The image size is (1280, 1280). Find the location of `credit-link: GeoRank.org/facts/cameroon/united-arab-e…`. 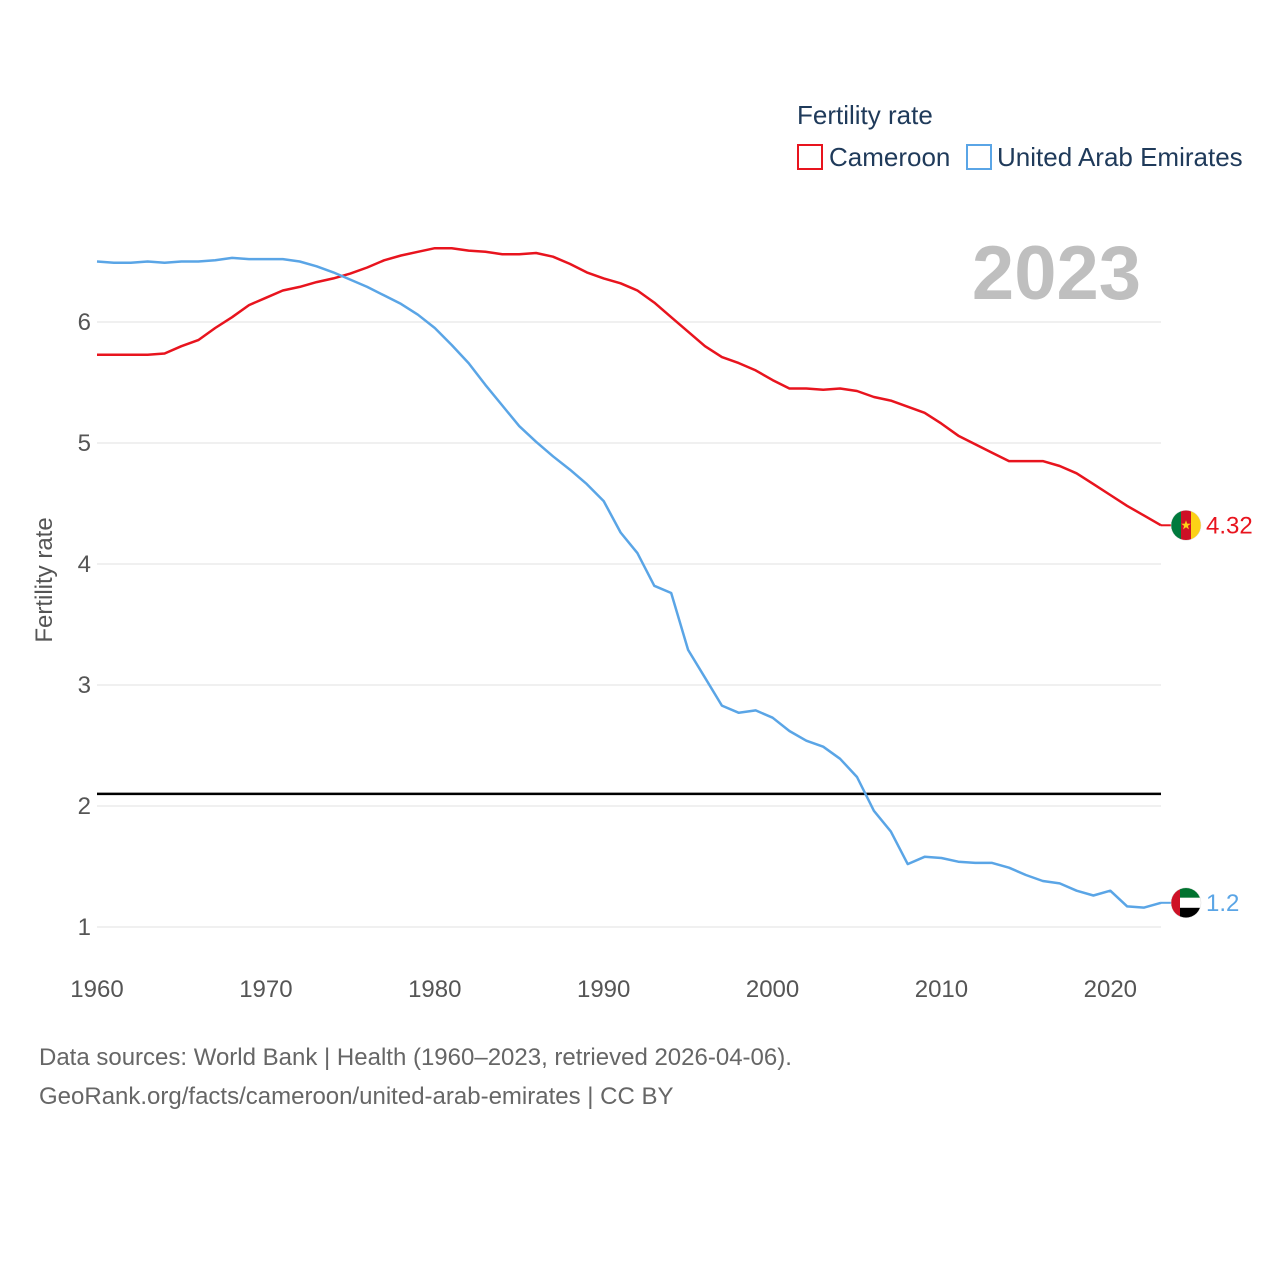

credit-link: GeoRank.org/facts/cameroon/united-arab-e… is located at coordinates (356, 1096).